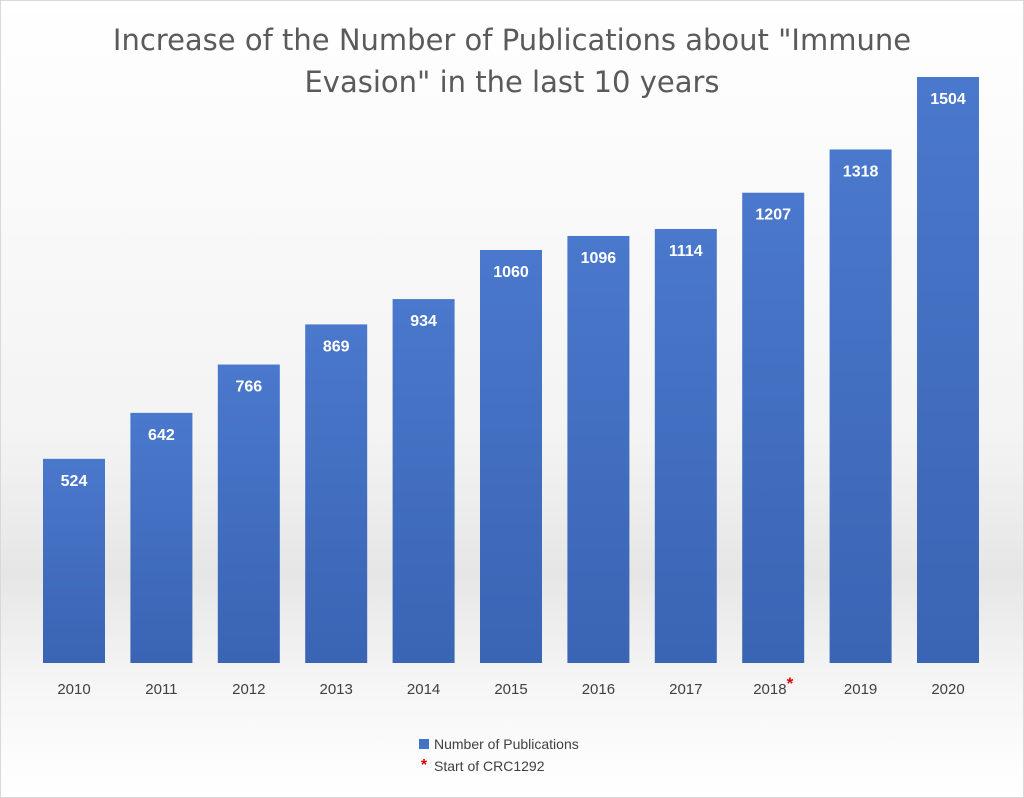 The image size is (1024, 798). Describe the element at coordinates (161, 435) in the screenshot. I see `data-label-2011: 642` at that location.